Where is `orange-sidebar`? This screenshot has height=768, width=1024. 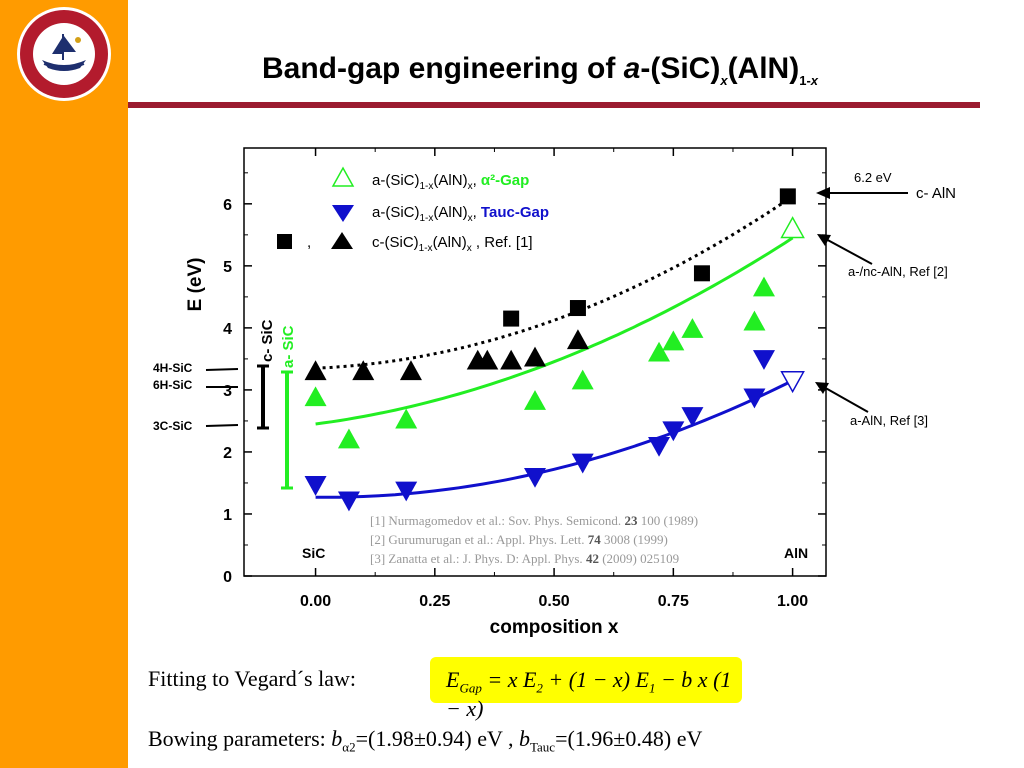 orange-sidebar is located at coordinates (64, 384).